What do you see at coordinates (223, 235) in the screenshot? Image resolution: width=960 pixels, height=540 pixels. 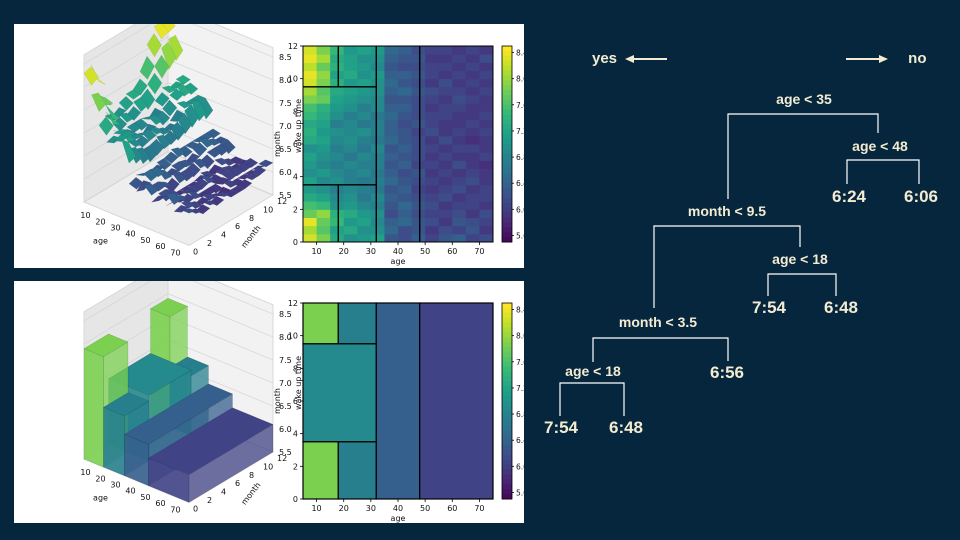 I see `y-tick-label: 4` at bounding box center [223, 235].